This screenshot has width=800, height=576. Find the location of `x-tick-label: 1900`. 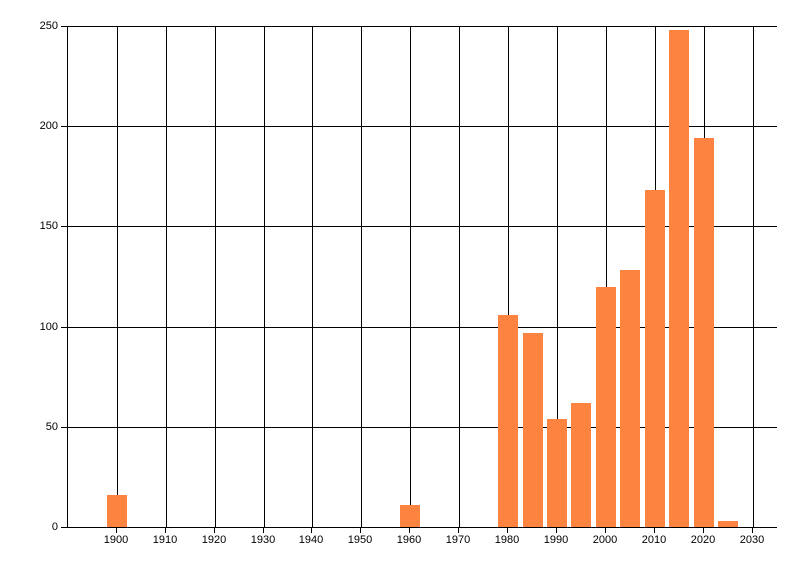

x-tick-label: 1900 is located at coordinates (116, 540).